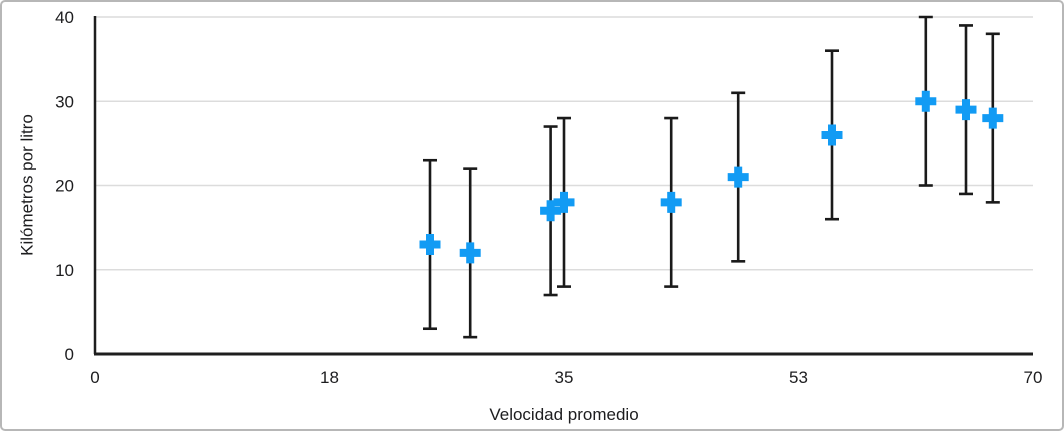 The image size is (1064, 431). Describe the element at coordinates (64, 101) in the screenshot. I see `y-tick-label: 30` at that location.